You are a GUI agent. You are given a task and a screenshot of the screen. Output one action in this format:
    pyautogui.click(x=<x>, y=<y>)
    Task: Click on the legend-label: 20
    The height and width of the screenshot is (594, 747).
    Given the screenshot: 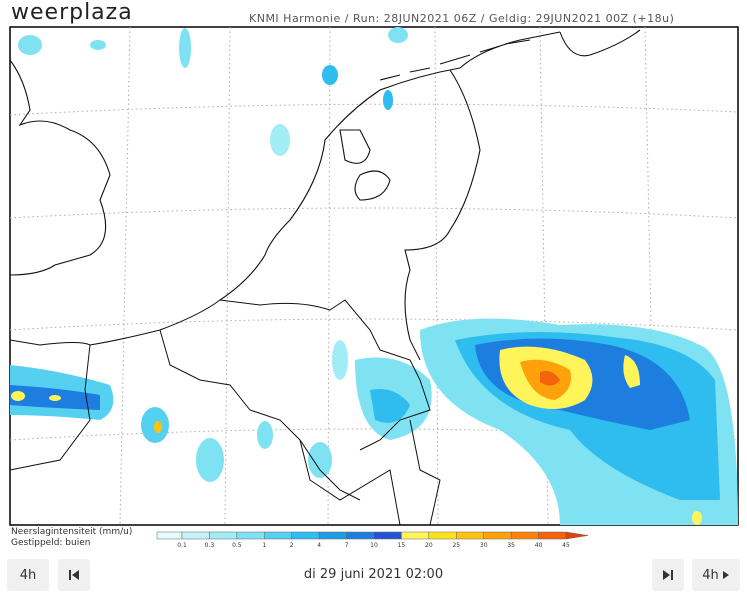 What is the action you would take?
    pyautogui.click(x=429, y=545)
    